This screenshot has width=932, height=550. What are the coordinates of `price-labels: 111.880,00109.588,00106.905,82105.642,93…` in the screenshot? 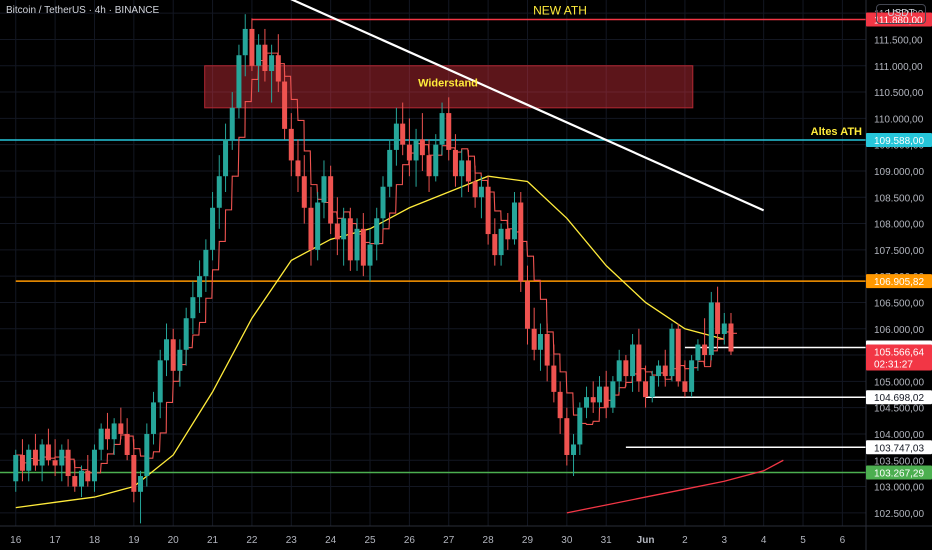 It's located at (899, 246).